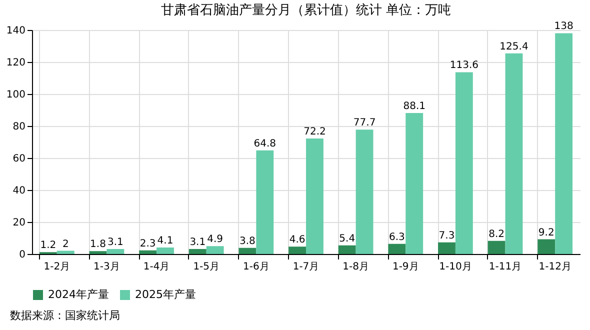  What do you see at coordinates (165, 294) in the screenshot?
I see `legend-label: 2025年产量` at bounding box center [165, 294].